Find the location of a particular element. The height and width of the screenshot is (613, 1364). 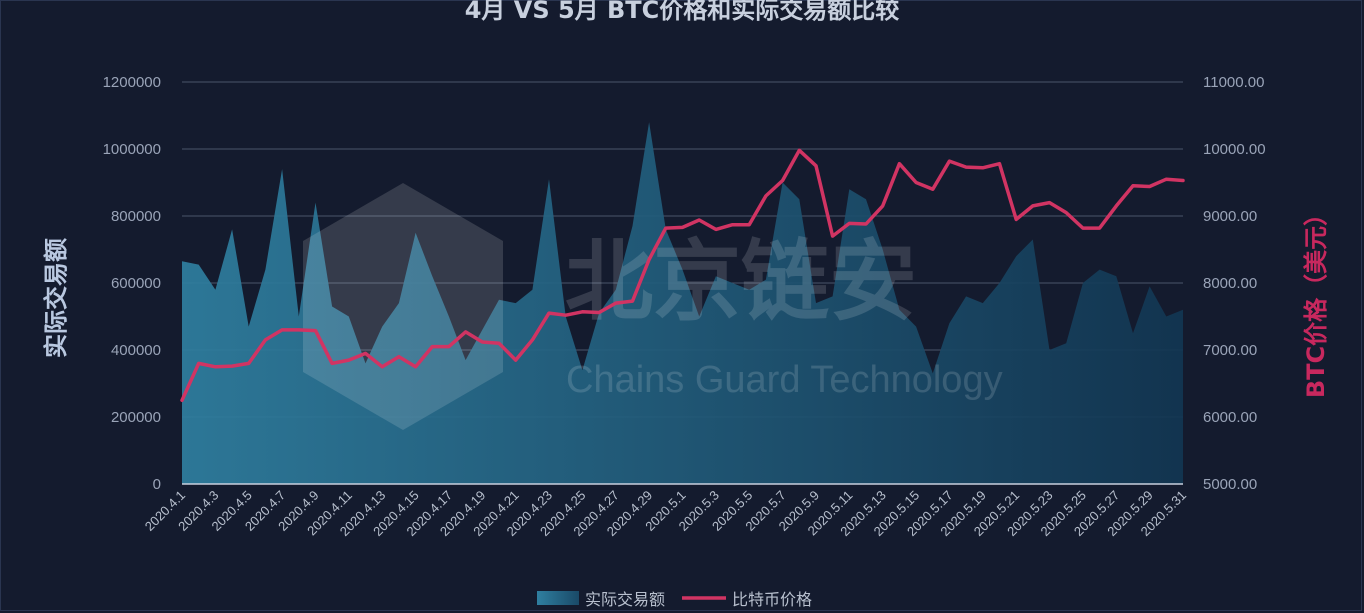

y-right-tick-label: 10000.00 is located at coordinates (1234, 149).